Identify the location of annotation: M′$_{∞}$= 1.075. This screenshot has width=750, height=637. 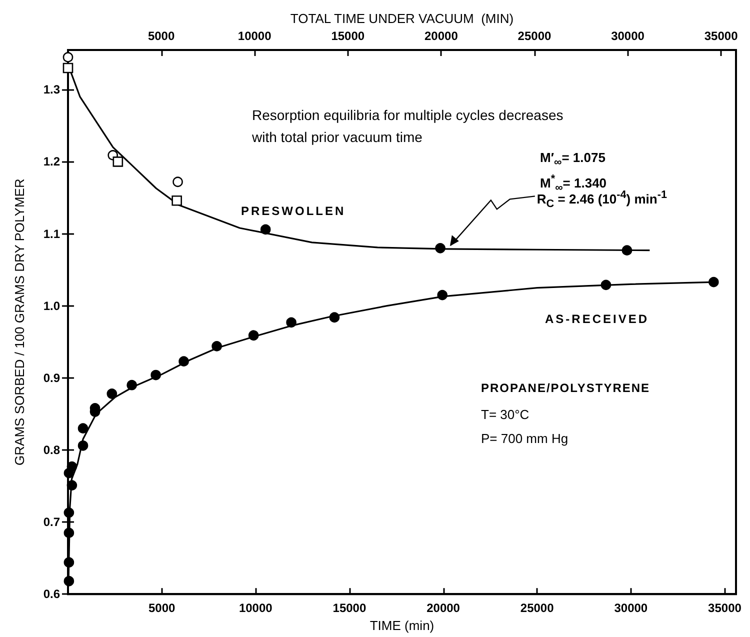
(573, 160).